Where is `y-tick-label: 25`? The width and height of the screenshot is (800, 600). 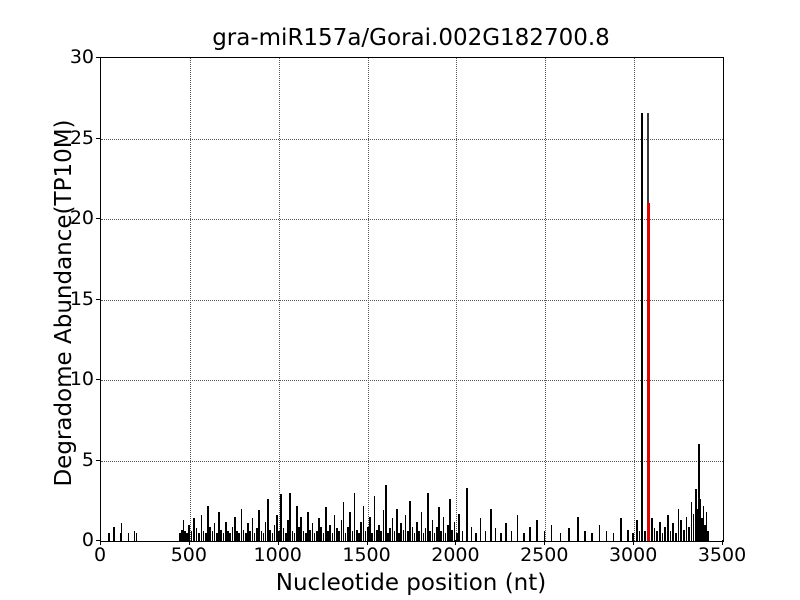 y-tick-label: 25 is located at coordinates (81, 137).